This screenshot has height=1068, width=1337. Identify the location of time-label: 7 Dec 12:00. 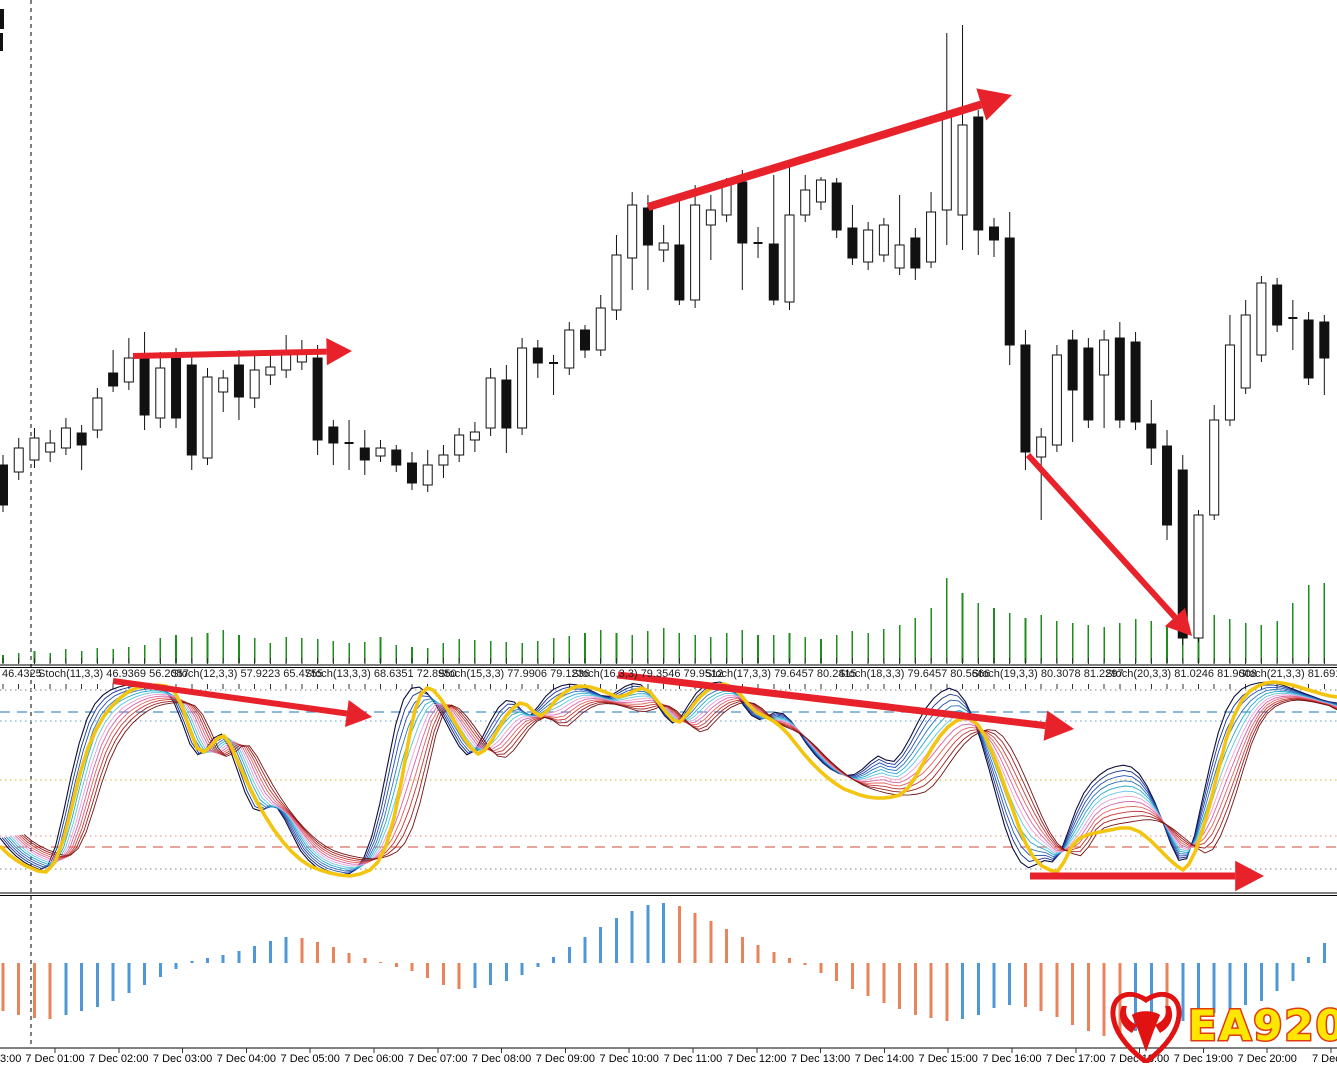
(756, 1059).